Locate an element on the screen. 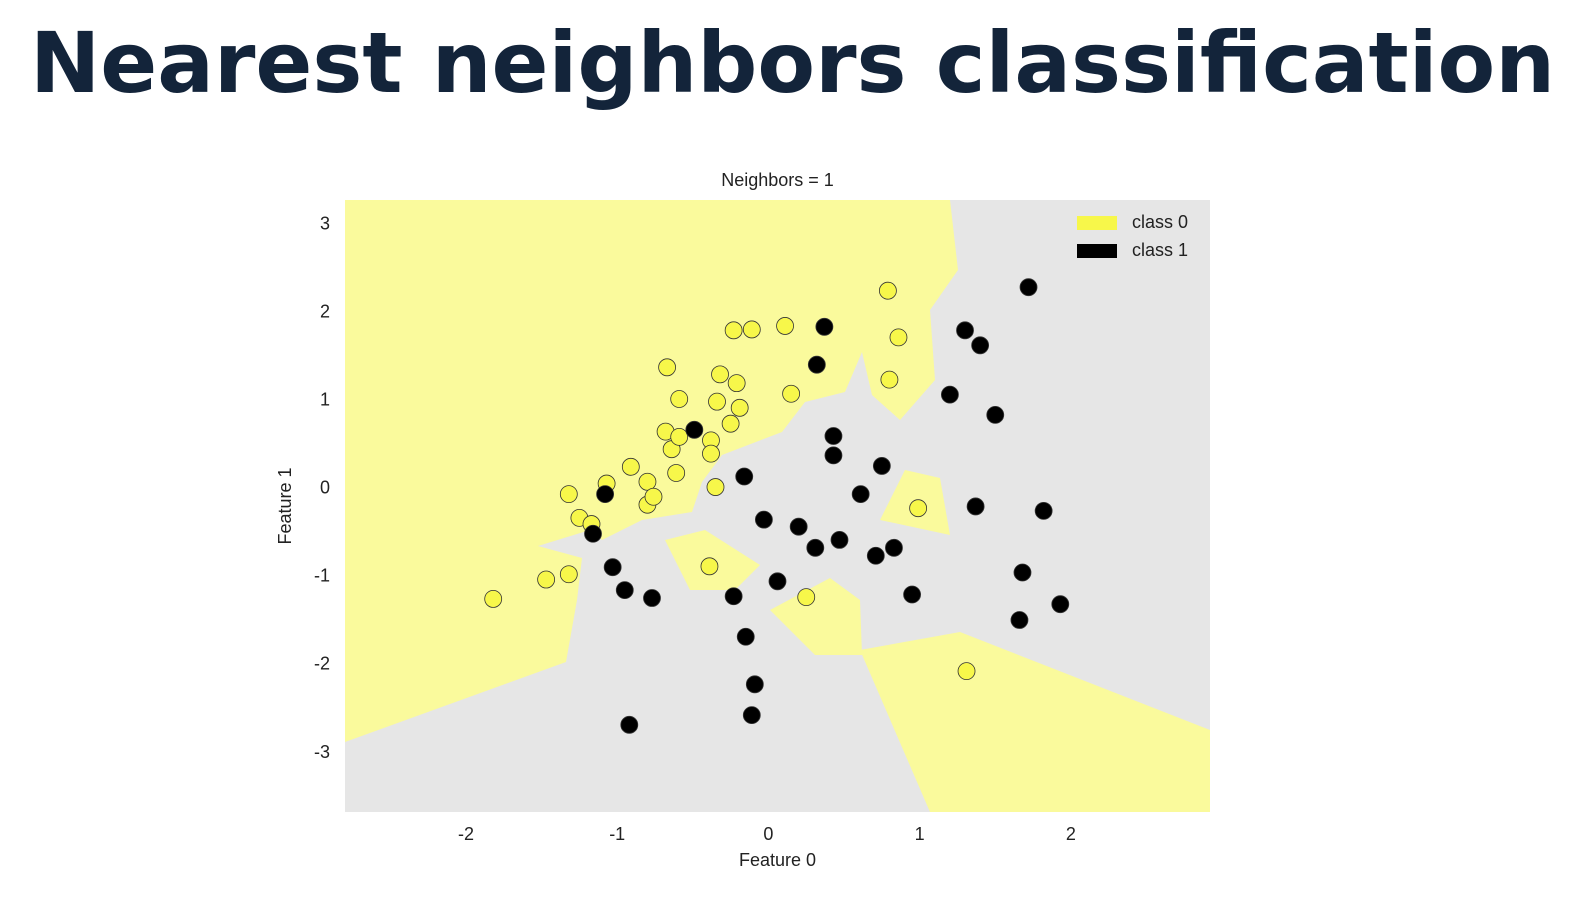 The width and height of the screenshot is (1570, 897). y-axis-label: Feature 1 is located at coordinates (285, 505).